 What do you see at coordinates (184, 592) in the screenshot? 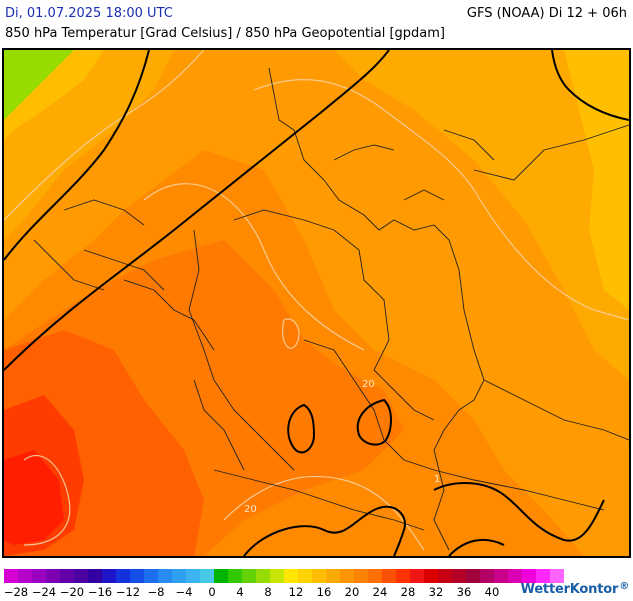
I see `colorbar-tick-label: −4` at bounding box center [184, 592].